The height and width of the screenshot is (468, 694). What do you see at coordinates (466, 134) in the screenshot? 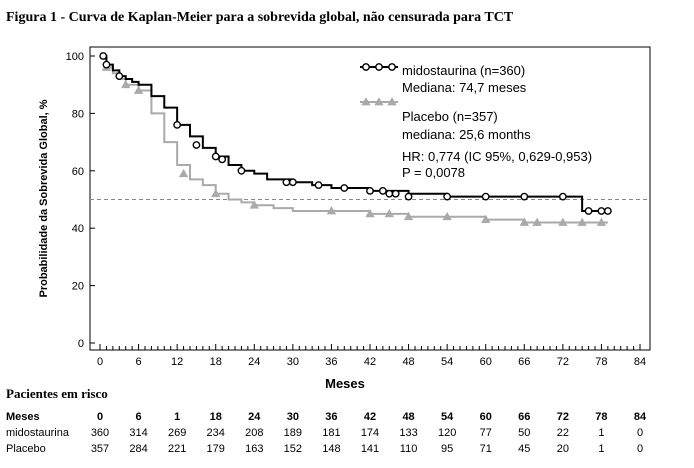
I see `legend-placebo-median: mediana: 25,6 months` at bounding box center [466, 134].